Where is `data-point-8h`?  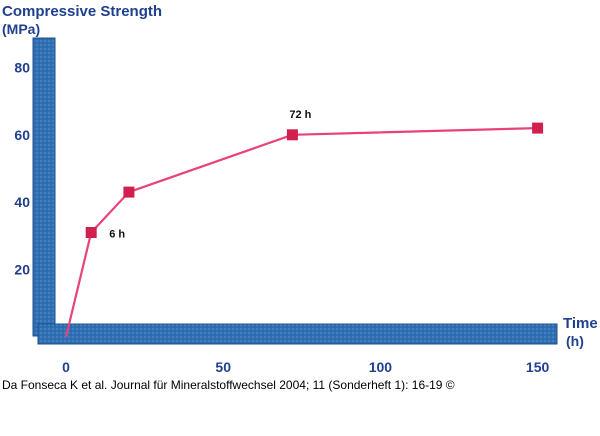
data-point-8h is located at coordinates (91, 232).